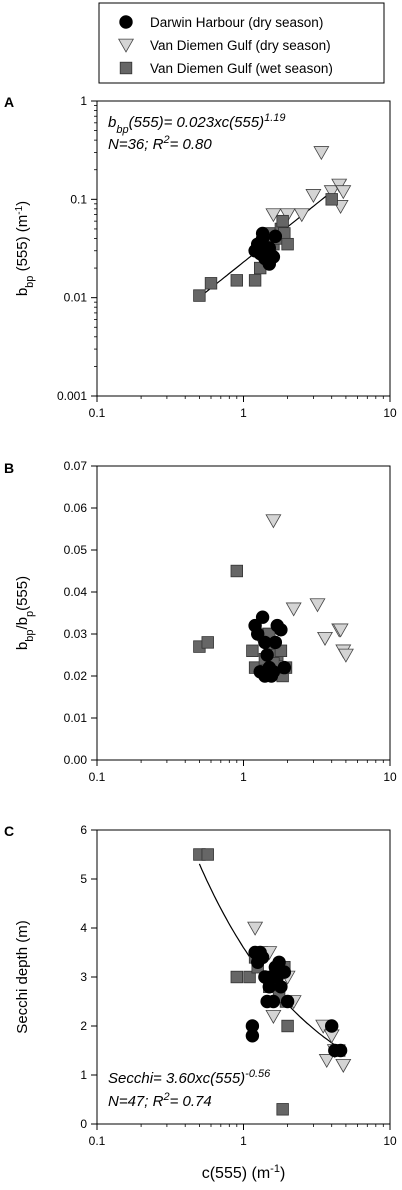  What do you see at coordinates (244, 1172) in the screenshot?
I see `x-axis-label: c(555) (m-1)` at bounding box center [244, 1172].